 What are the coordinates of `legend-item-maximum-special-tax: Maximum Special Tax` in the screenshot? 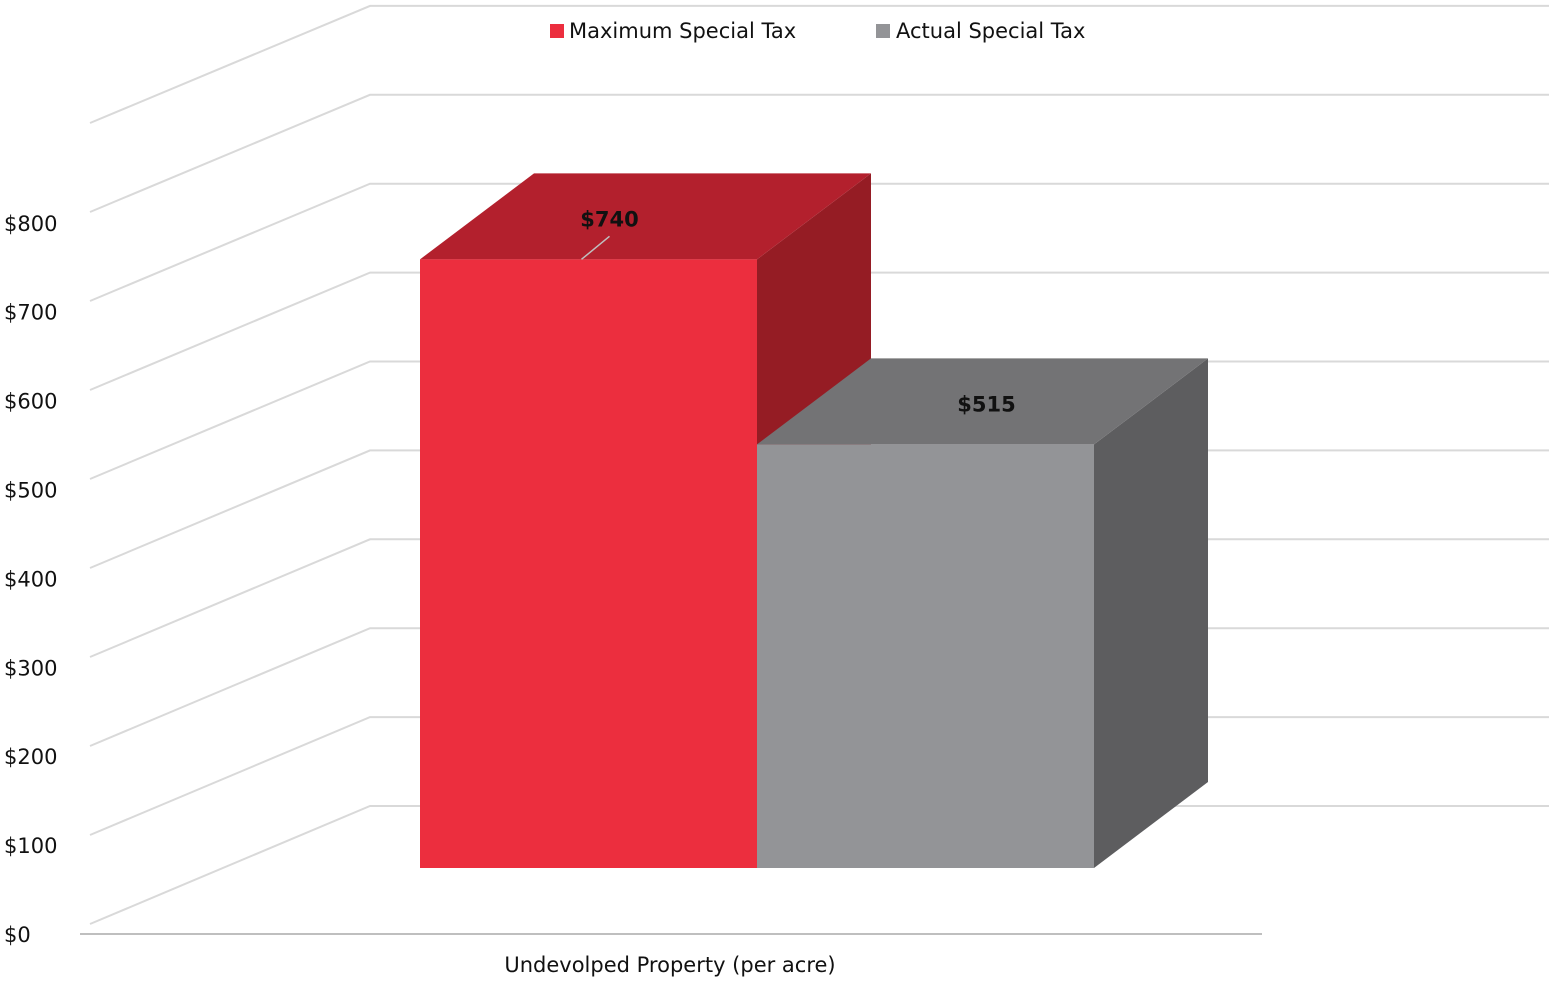 It's located at (673, 31).